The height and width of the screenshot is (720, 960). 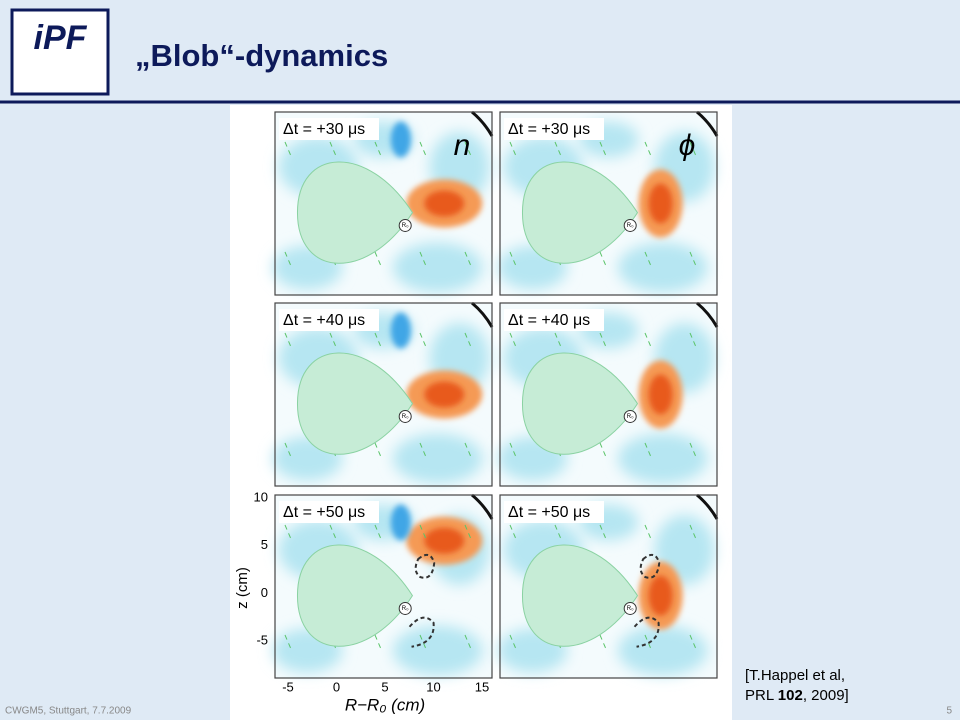 What do you see at coordinates (261, 55) in the screenshot?
I see `slide-title: „Blob“-dynamics` at bounding box center [261, 55].